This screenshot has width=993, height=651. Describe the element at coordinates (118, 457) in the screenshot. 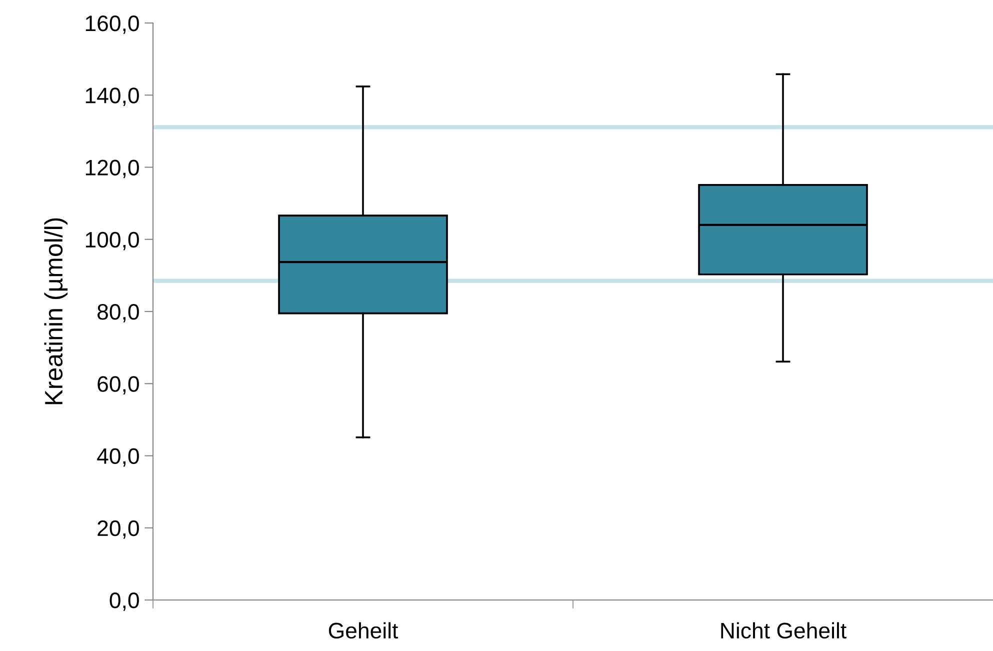

I see `y-tick-label: 40,0` at that location.